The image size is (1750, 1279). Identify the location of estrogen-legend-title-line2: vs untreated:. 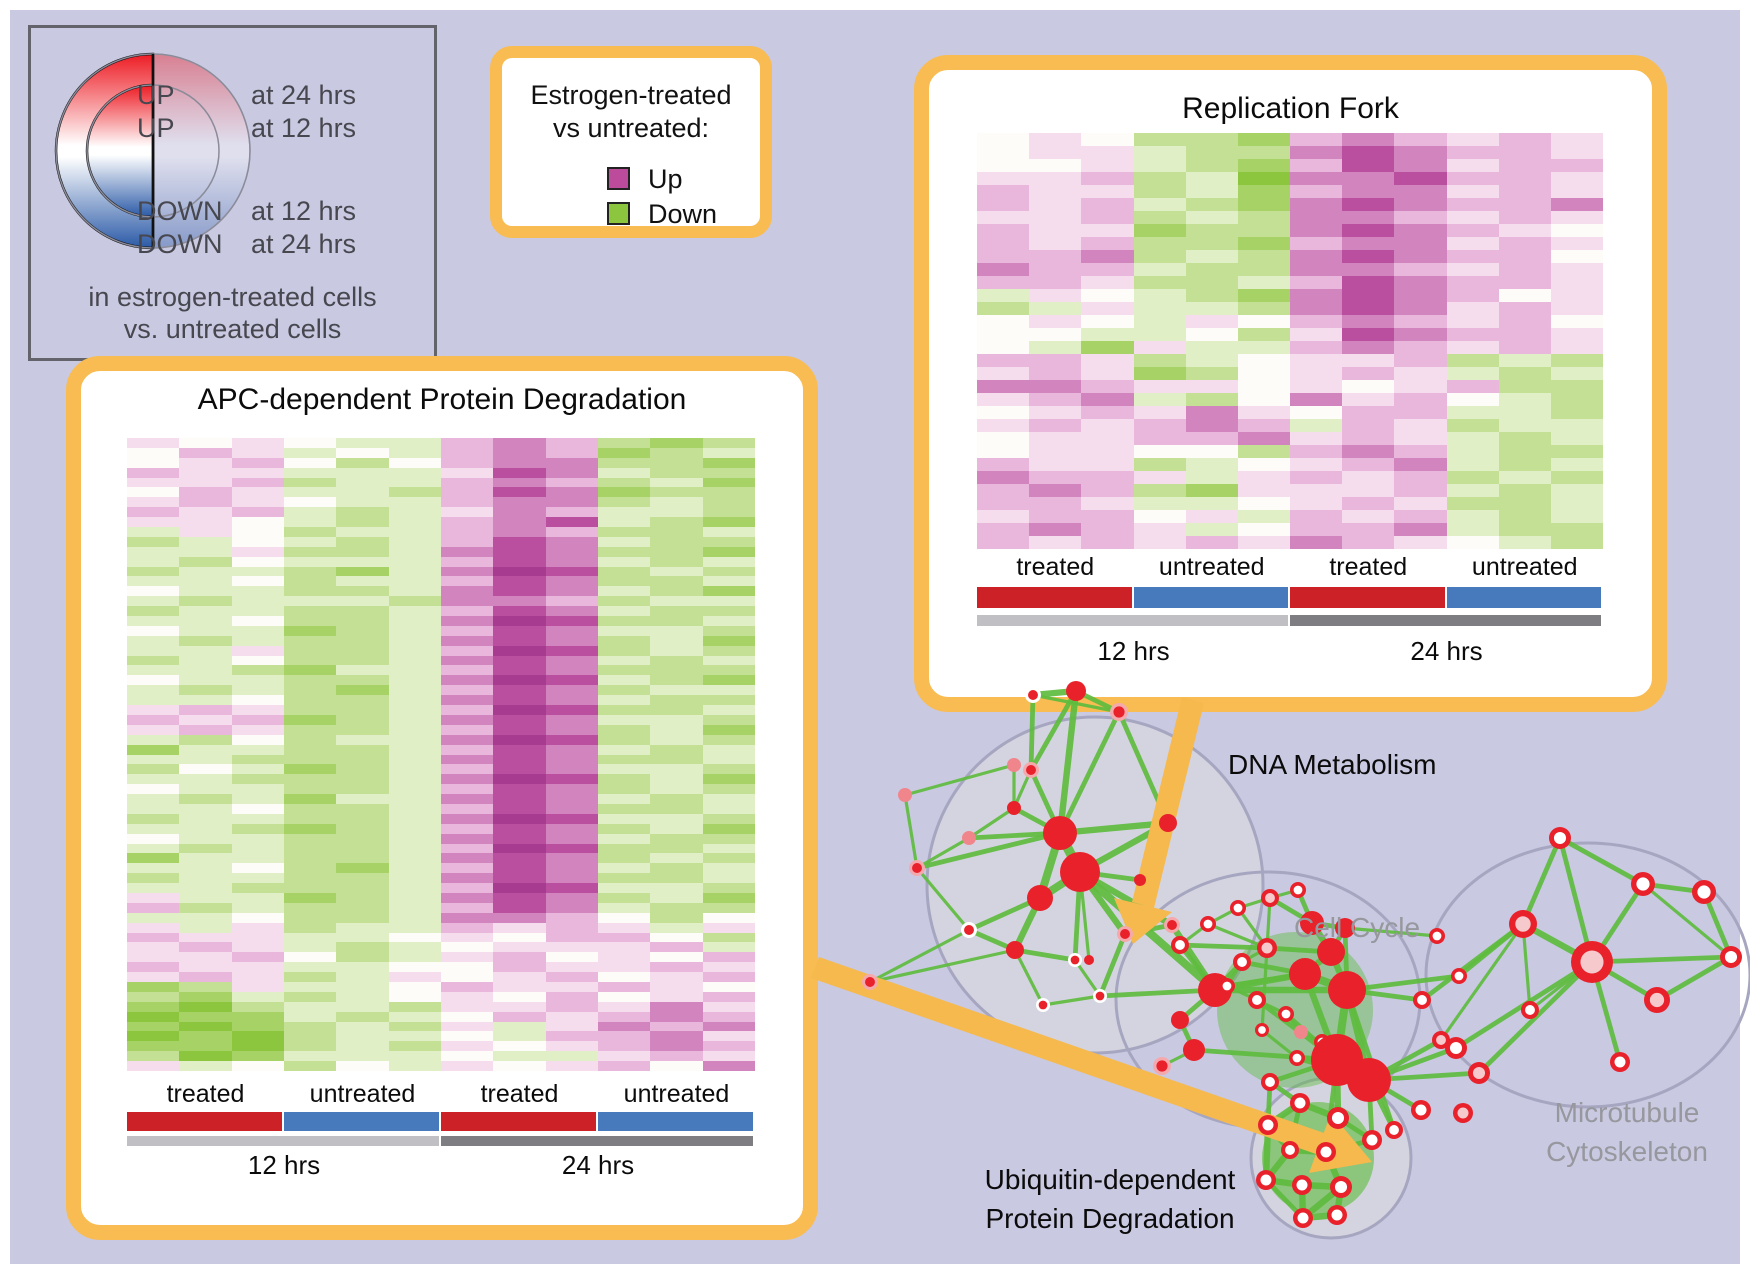
(631, 128).